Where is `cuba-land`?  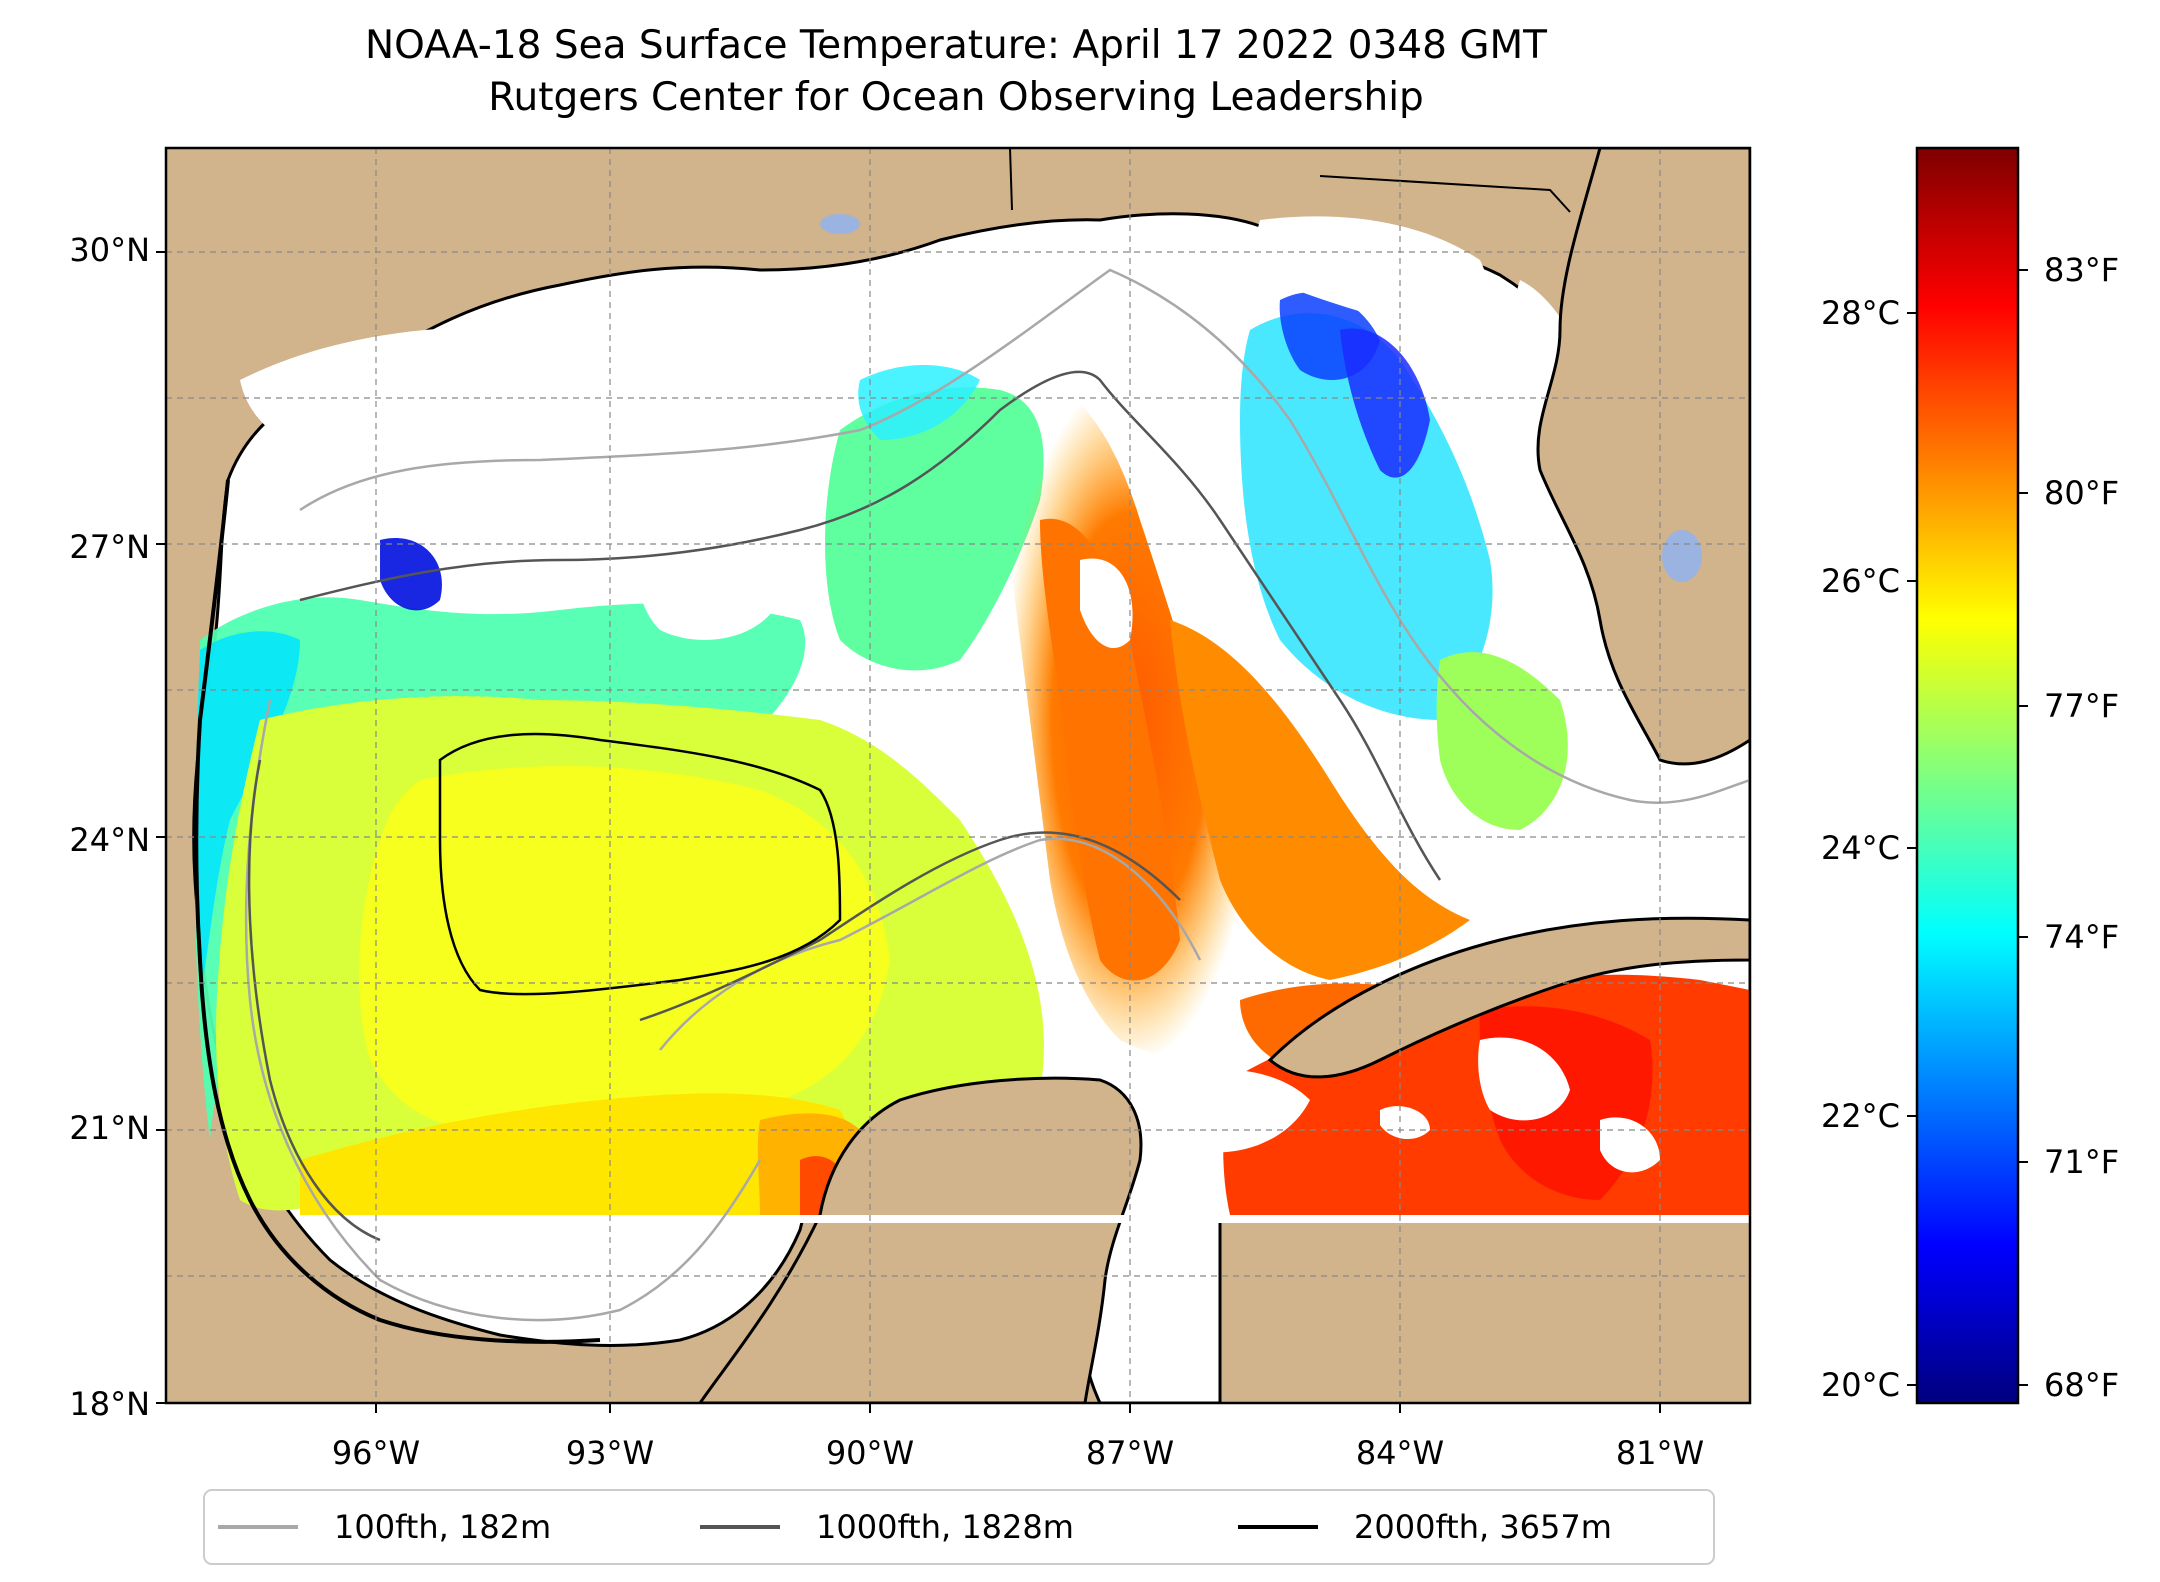
cuba-land is located at coordinates (1508, 997).